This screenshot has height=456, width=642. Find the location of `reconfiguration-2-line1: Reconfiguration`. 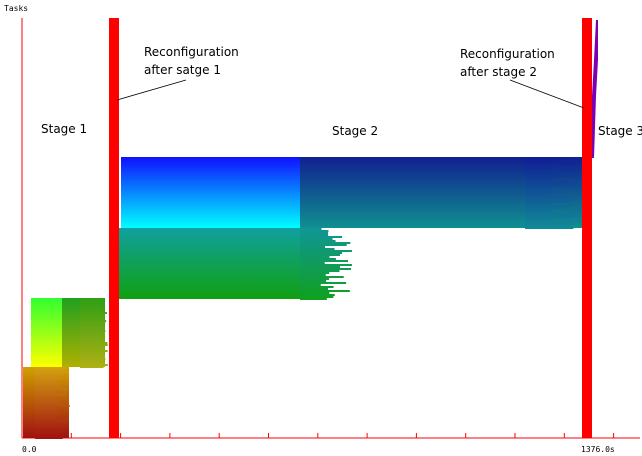

reconfiguration-2-line1: Reconfiguration is located at coordinates (507, 54).